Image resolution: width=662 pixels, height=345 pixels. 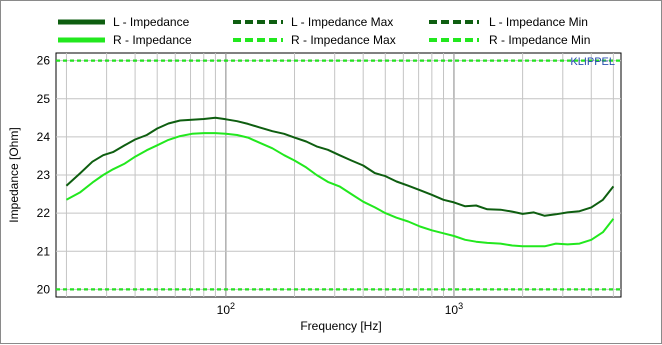 I want to click on legend-label-l-impedance-max: L - Impedance Max, so click(x=342, y=22).